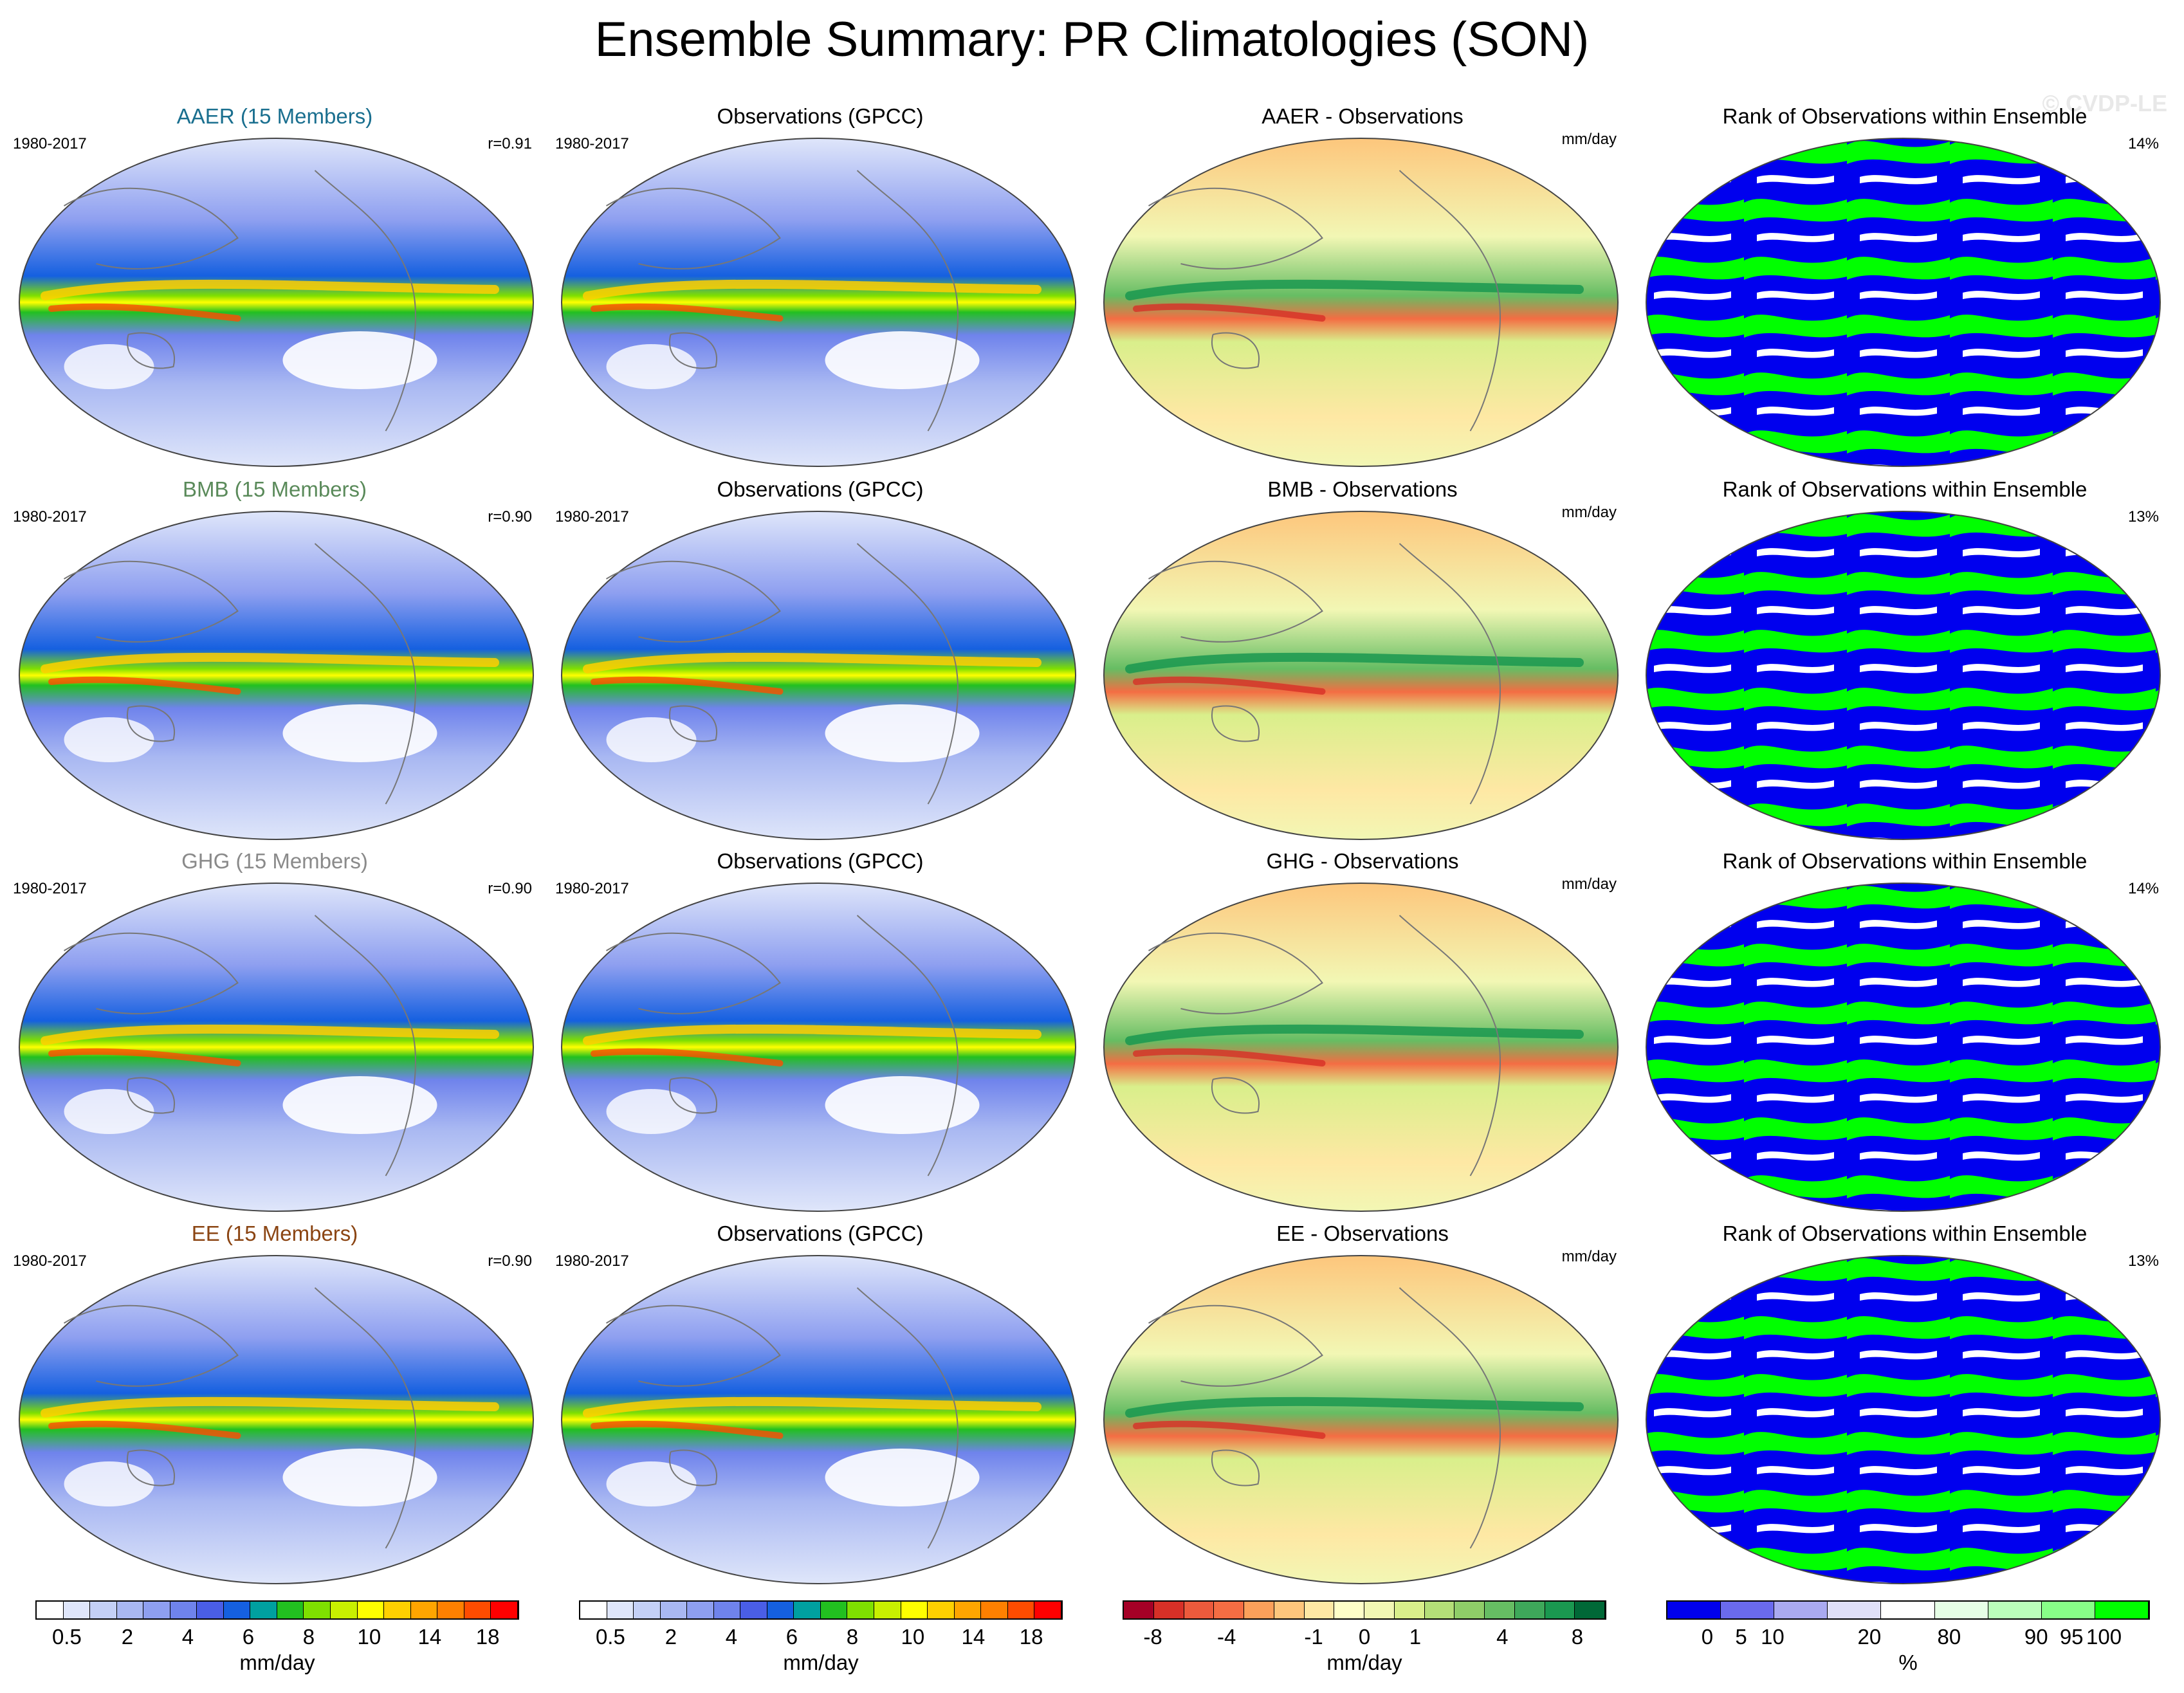 The image size is (2184, 1693). I want to click on ens-years-1: 1980-2017, so click(50, 517).